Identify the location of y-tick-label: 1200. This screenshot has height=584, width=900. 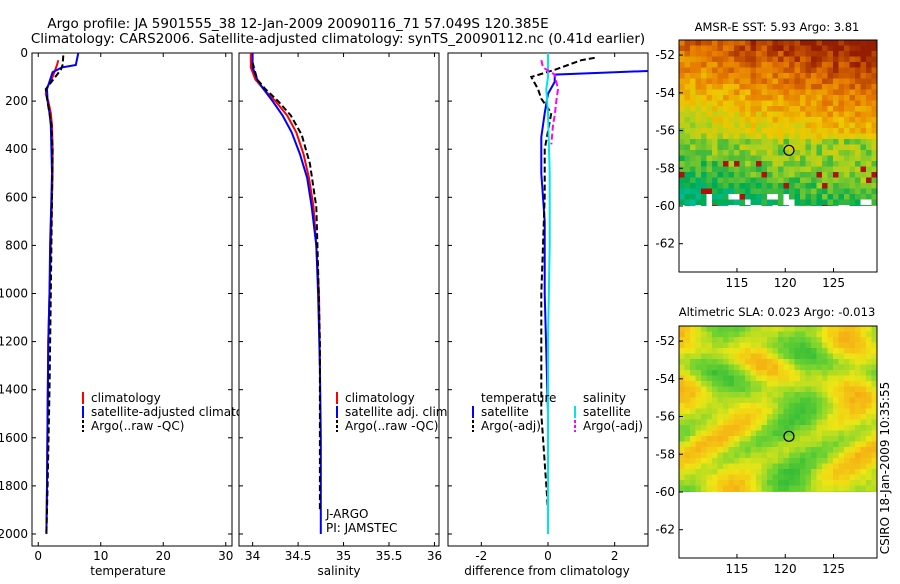
(14, 342).